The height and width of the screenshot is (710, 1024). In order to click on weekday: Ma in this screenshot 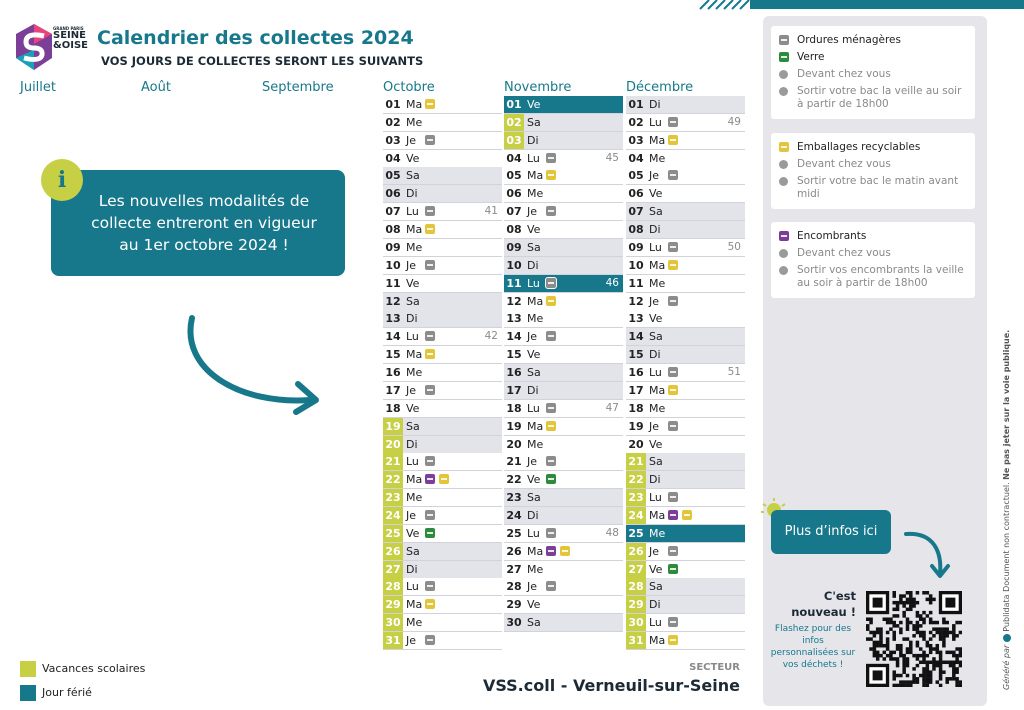, I will do `click(657, 265)`.